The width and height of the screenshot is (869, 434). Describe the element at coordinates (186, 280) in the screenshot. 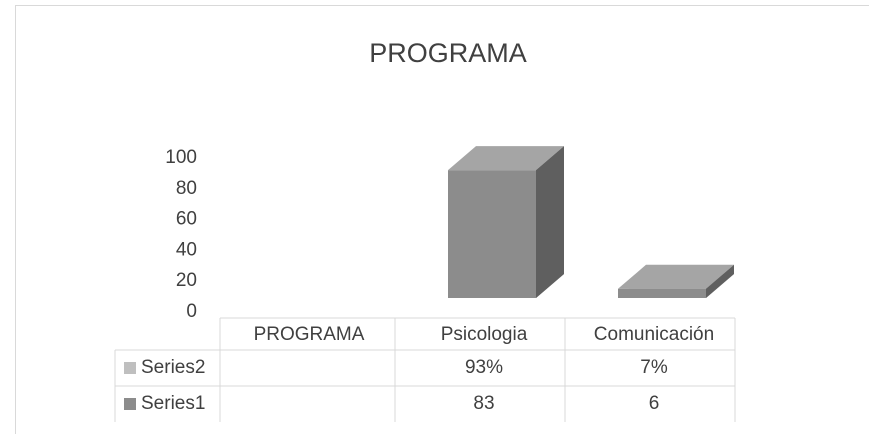

I see `y-tick-label: 20` at that location.